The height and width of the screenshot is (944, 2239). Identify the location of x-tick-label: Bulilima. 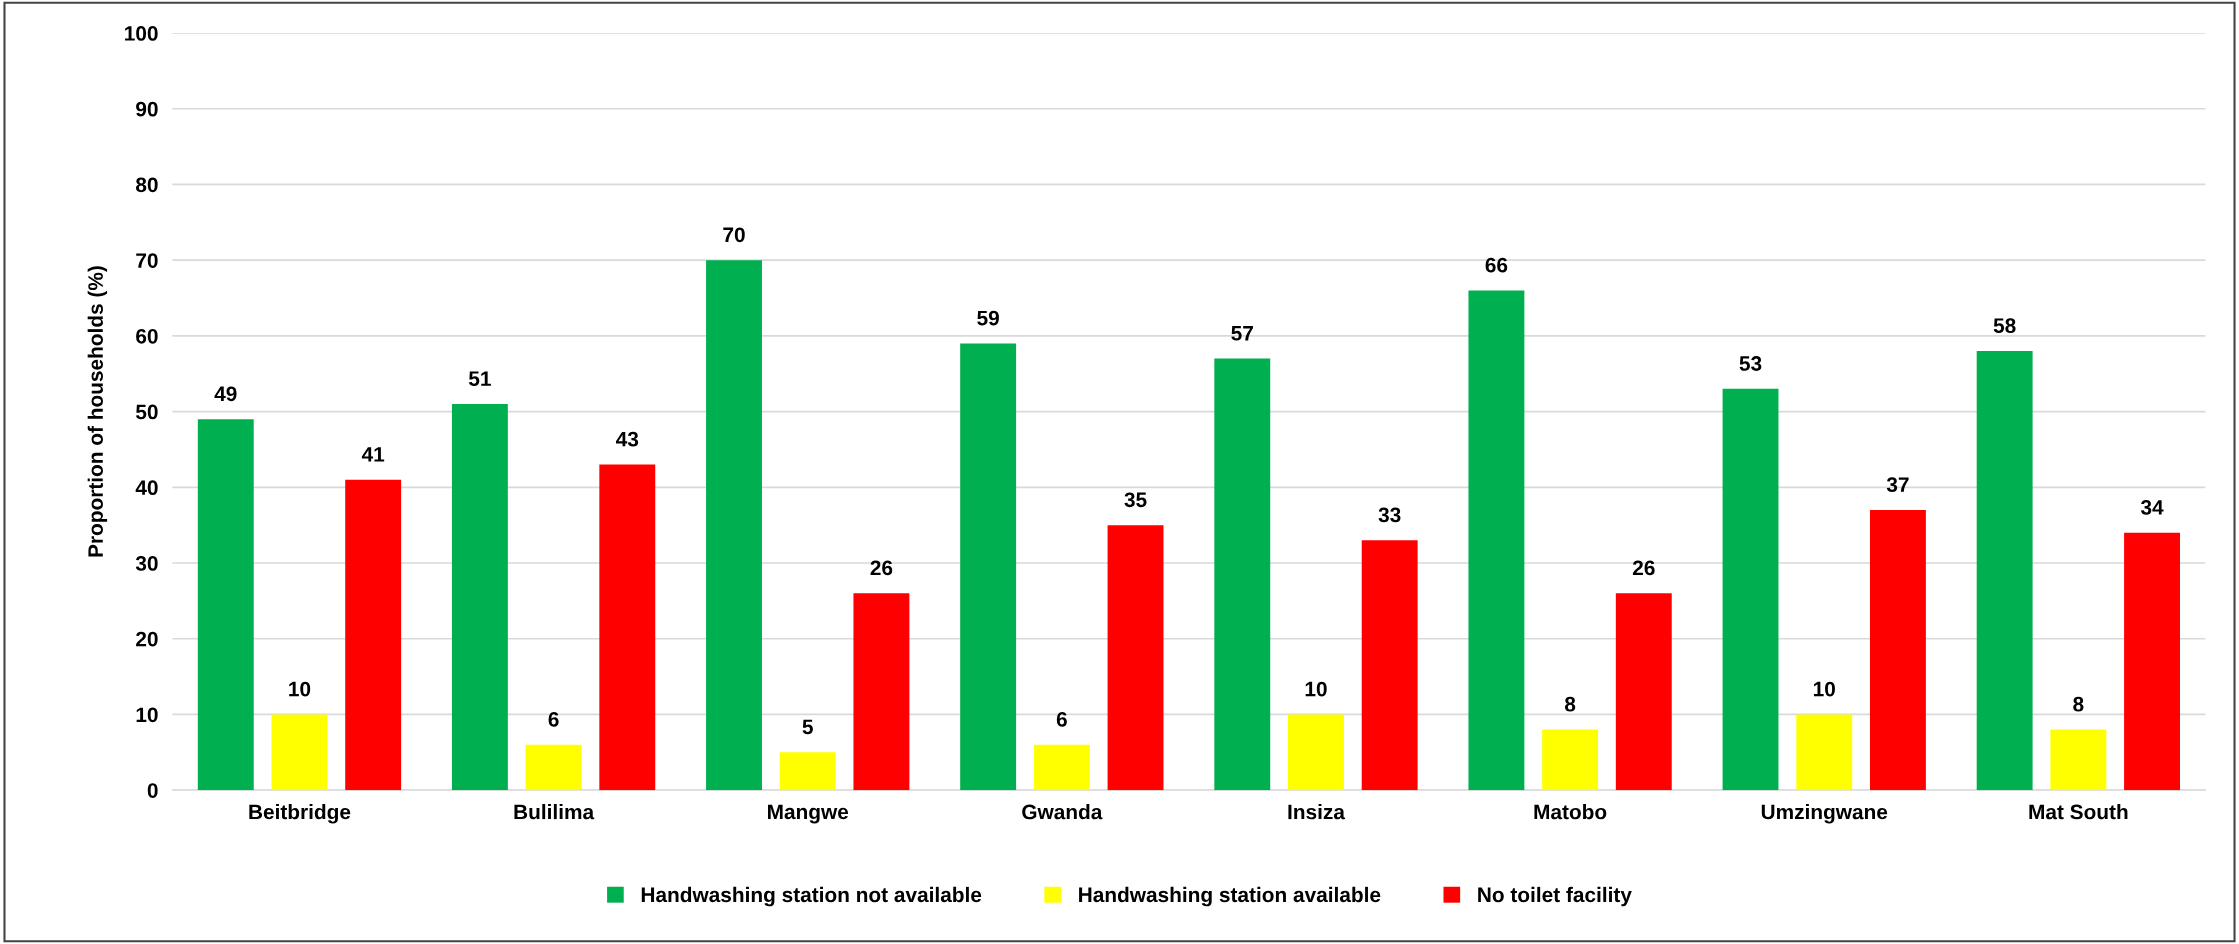
(554, 812).